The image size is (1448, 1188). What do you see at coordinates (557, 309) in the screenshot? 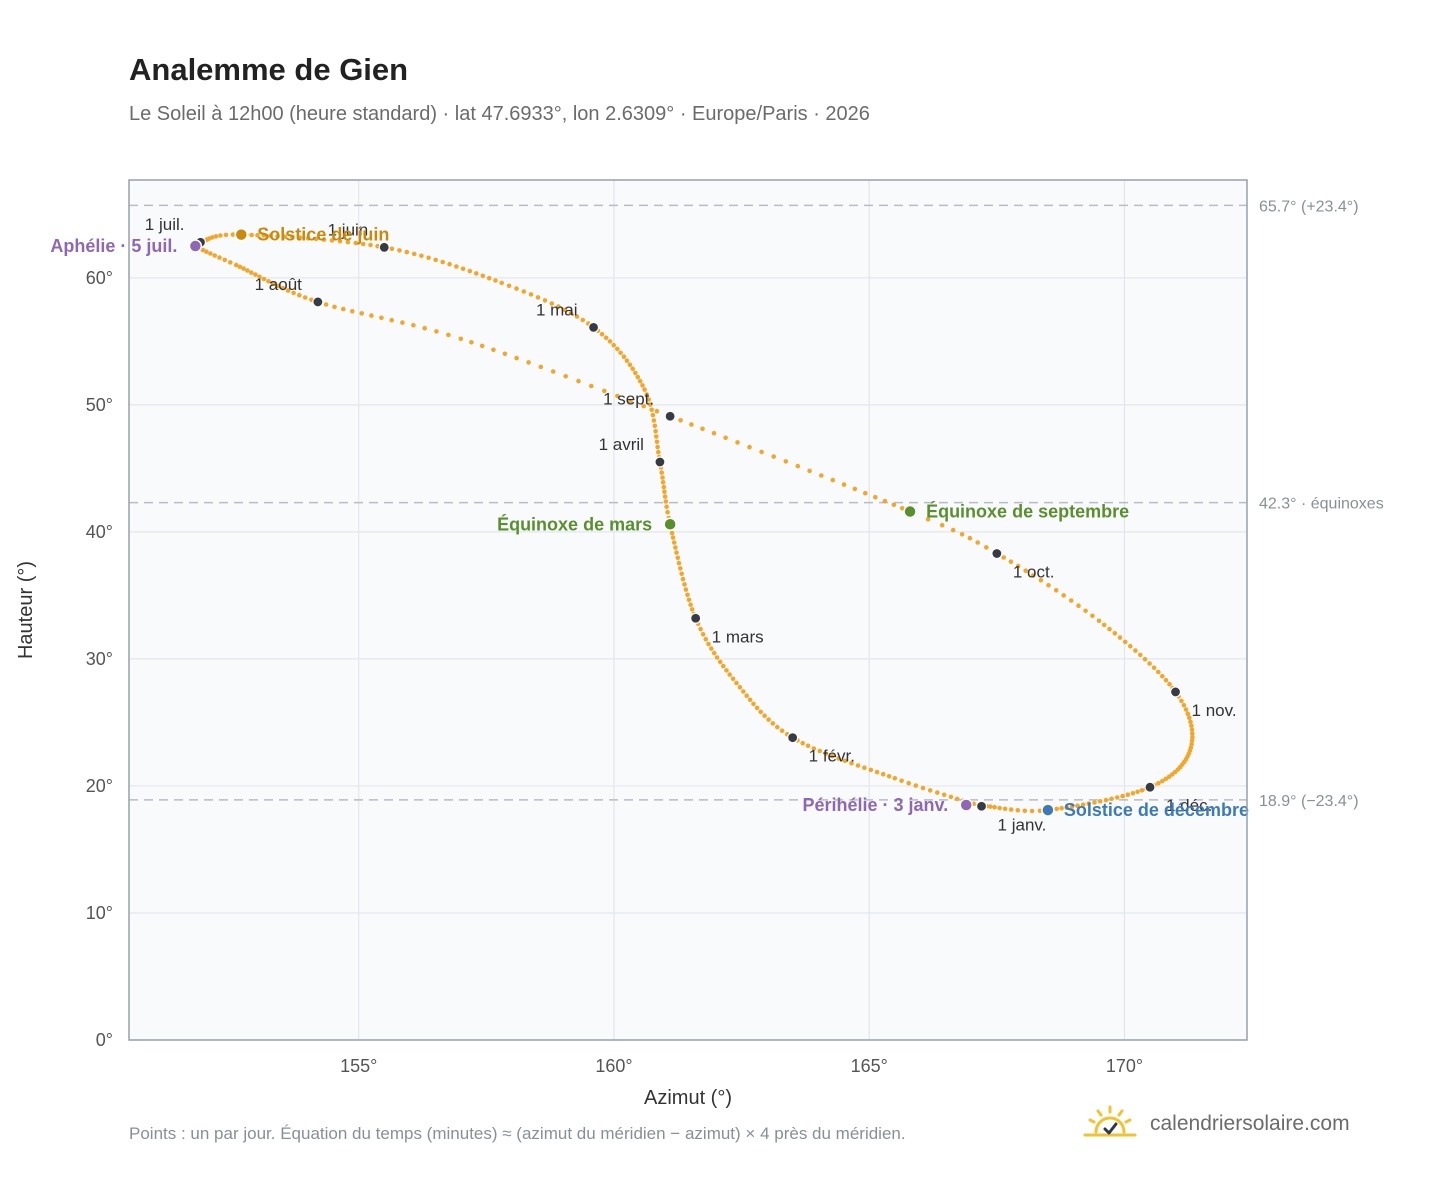
I see `month-label: 1 mai` at bounding box center [557, 309].